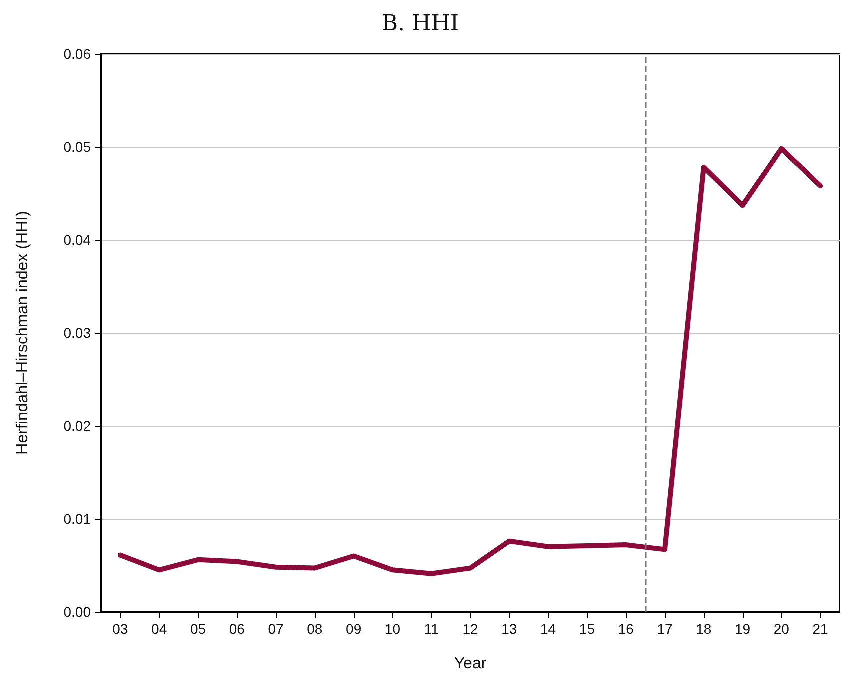 This screenshot has width=841, height=682. I want to click on x-tick-label: 11, so click(432, 629).